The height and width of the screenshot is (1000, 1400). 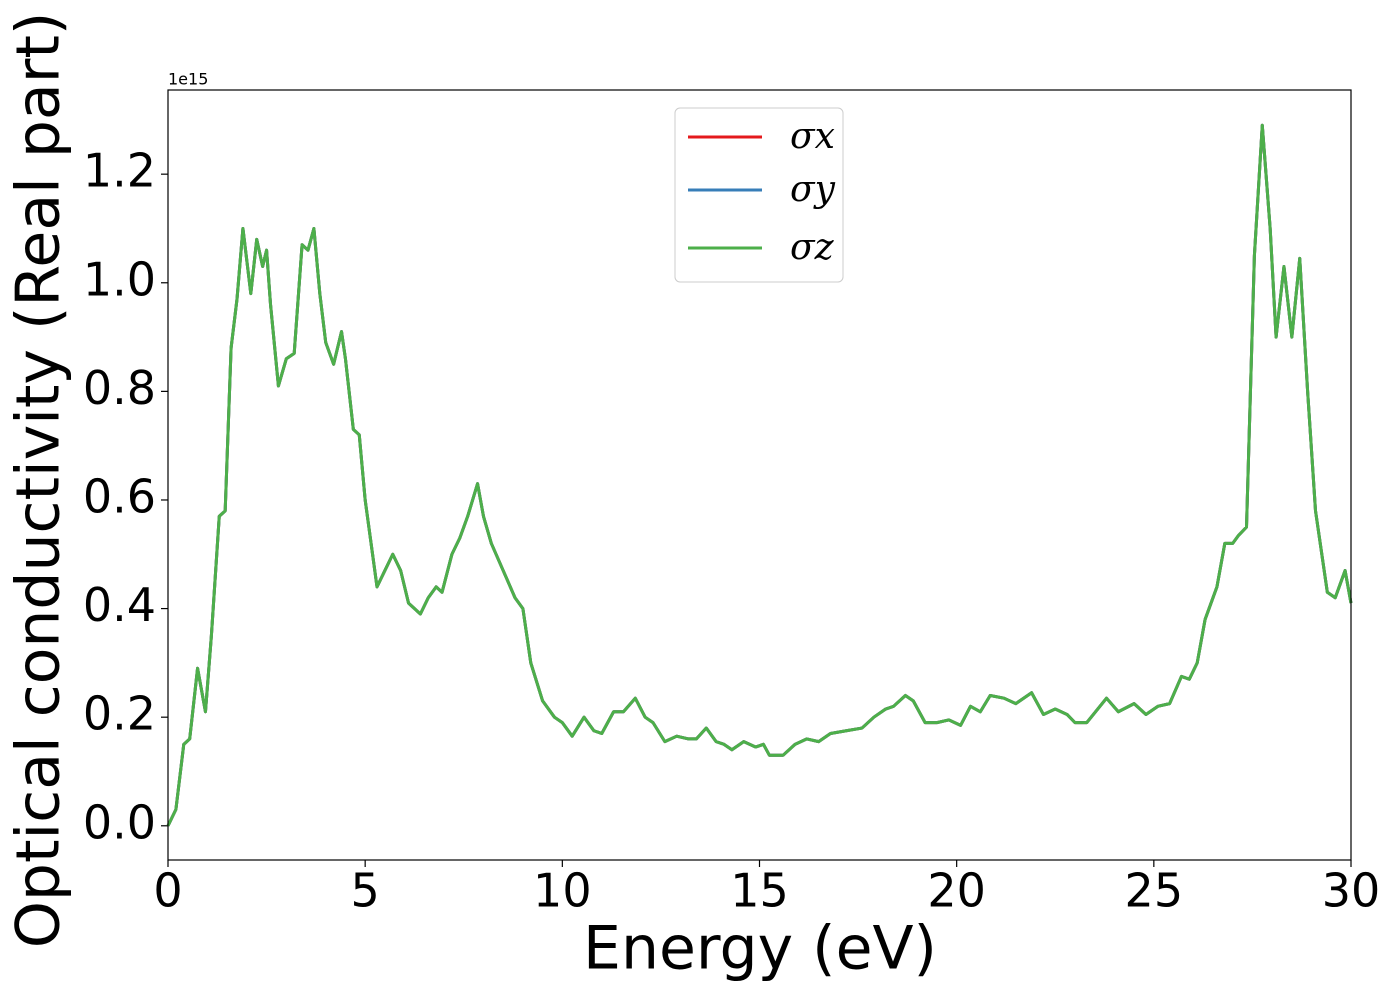 What do you see at coordinates (760, 949) in the screenshot?
I see `x-axis-label: Energy (eV)` at bounding box center [760, 949].